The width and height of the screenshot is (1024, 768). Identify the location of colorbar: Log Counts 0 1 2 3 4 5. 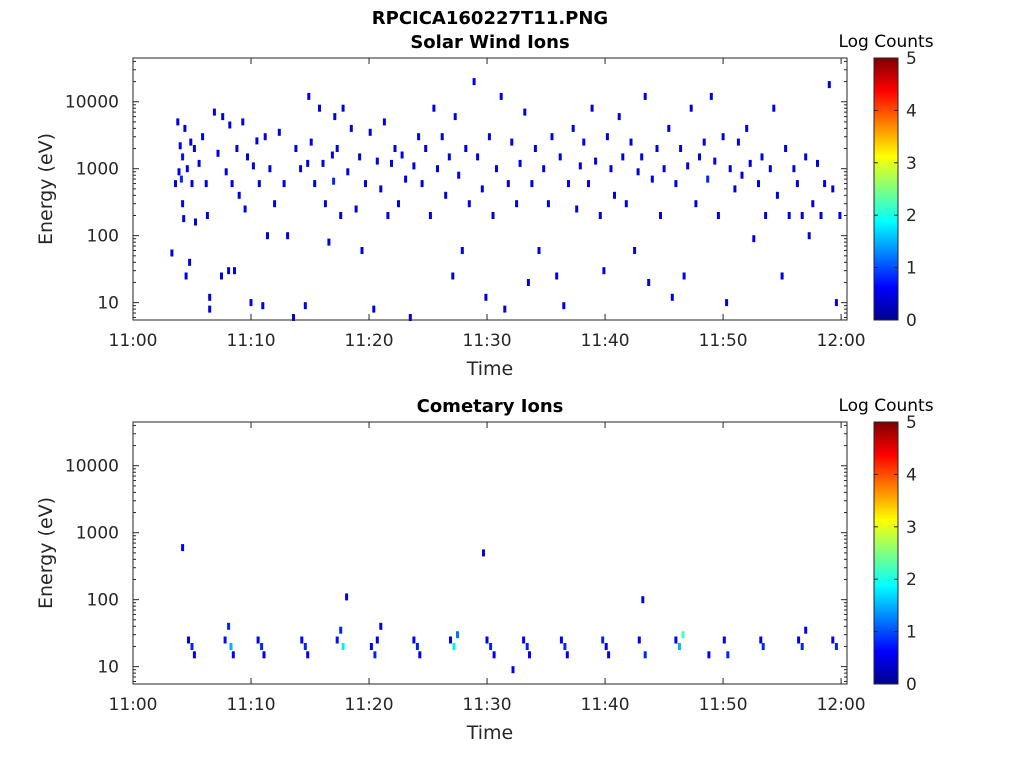
(885, 181).